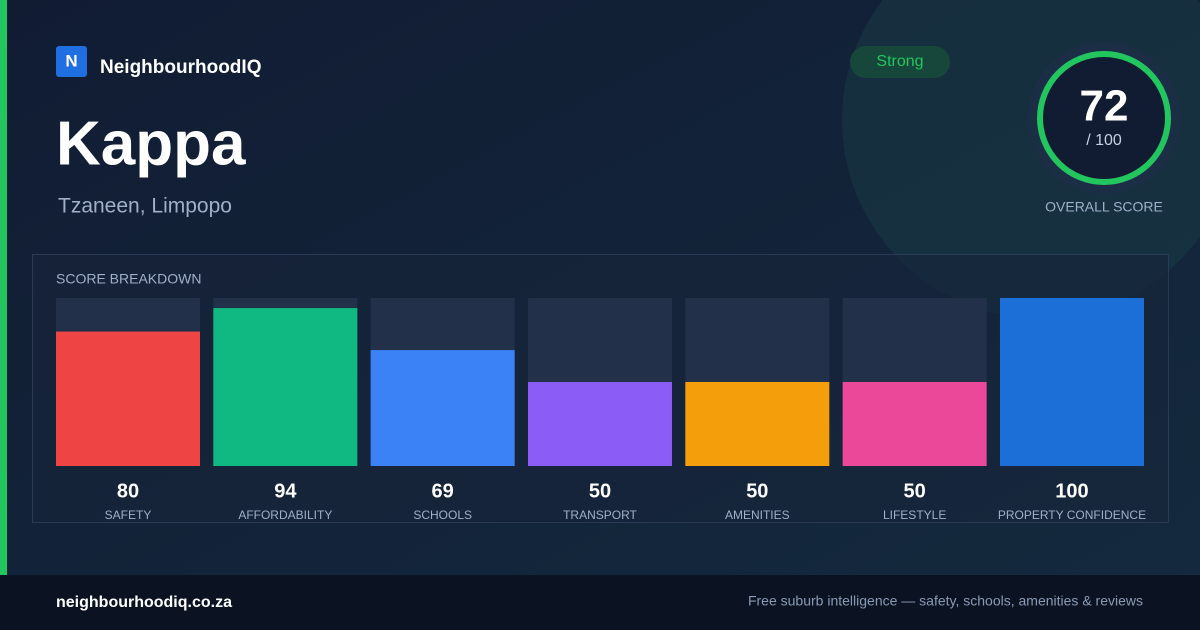  What do you see at coordinates (285, 515) in the screenshot?
I see `bar-label: AFFORDABILITY` at bounding box center [285, 515].